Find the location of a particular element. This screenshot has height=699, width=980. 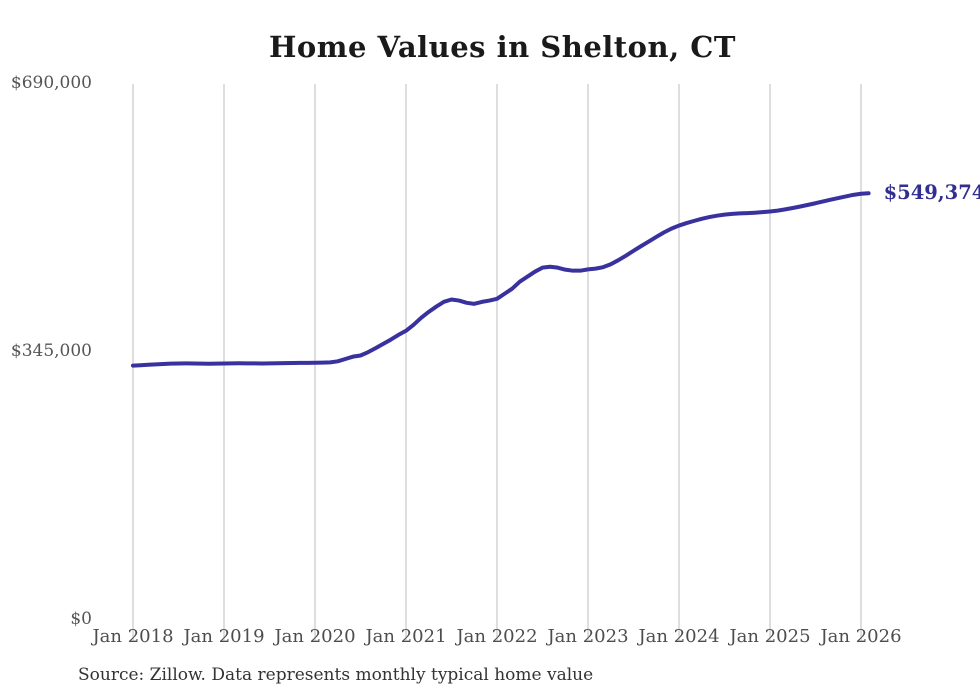

x-tick-label: Jan 2020 is located at coordinates (315, 636).